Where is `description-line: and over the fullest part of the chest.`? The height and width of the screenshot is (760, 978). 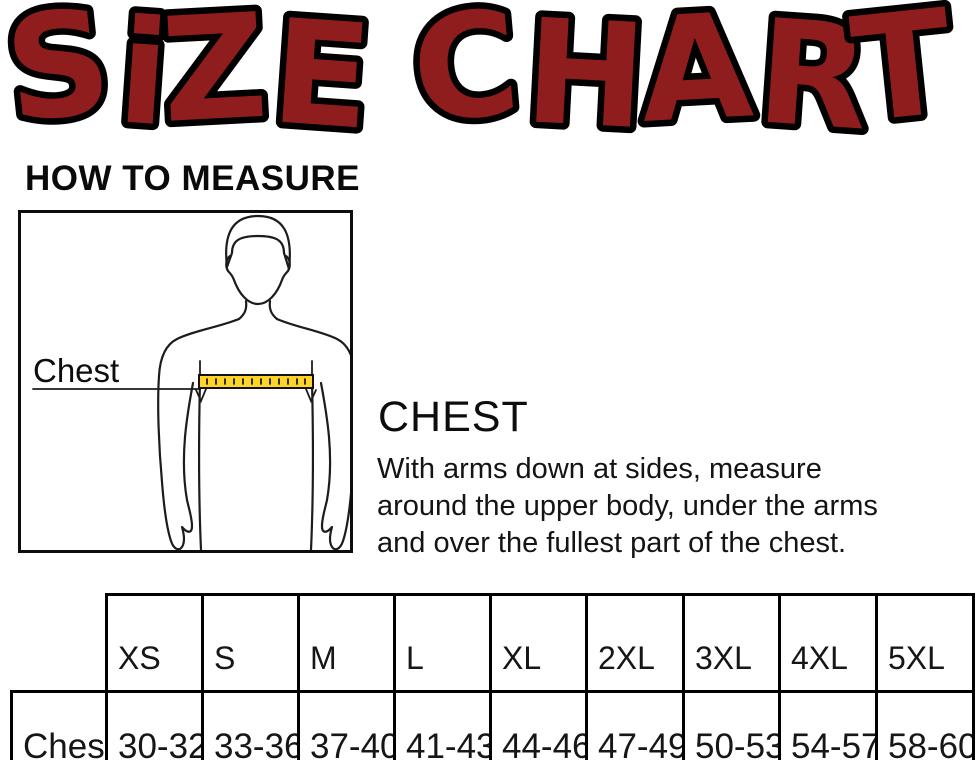 description-line: and over the fullest part of the chest. is located at coordinates (612, 543).